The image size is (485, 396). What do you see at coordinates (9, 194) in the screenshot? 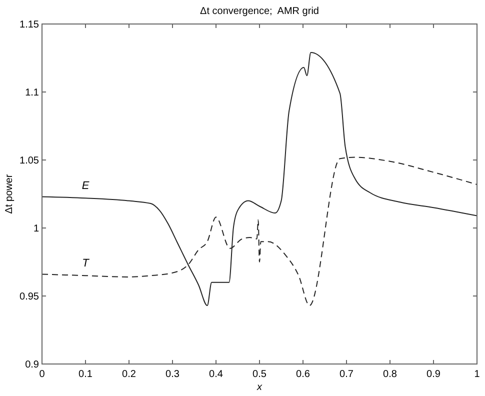
I see `y-axis-title: Δt power` at bounding box center [9, 194].